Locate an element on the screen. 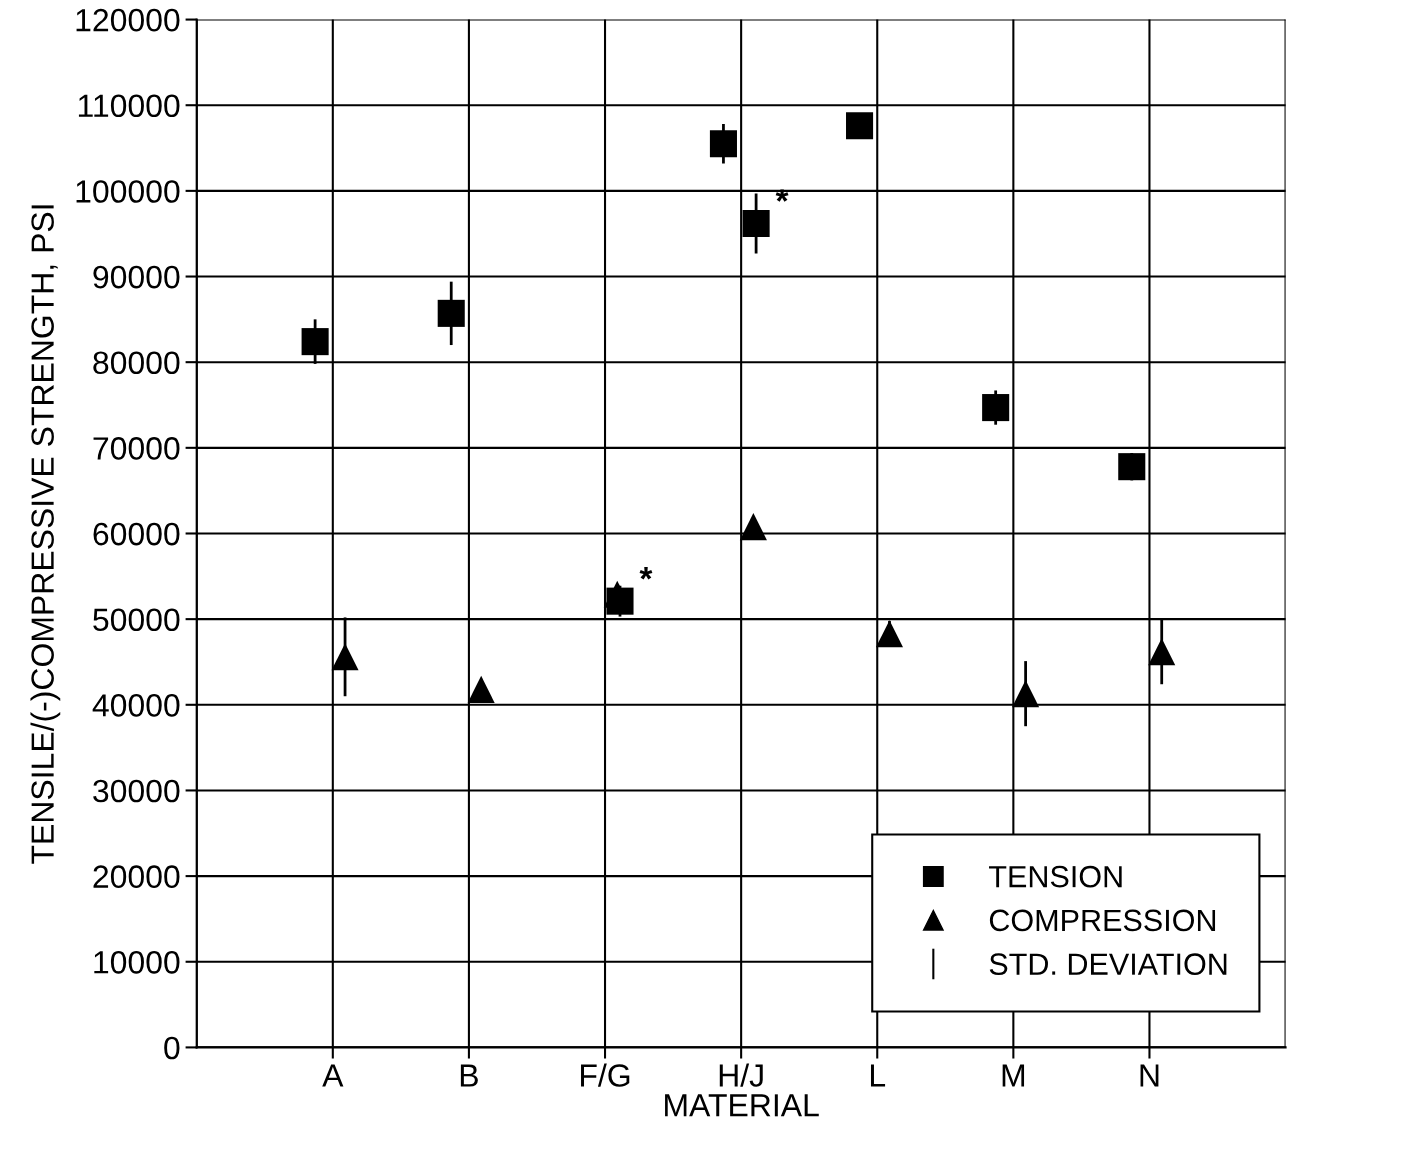 This screenshot has width=1405, height=1151. x-tick-label: A is located at coordinates (333, 1075).